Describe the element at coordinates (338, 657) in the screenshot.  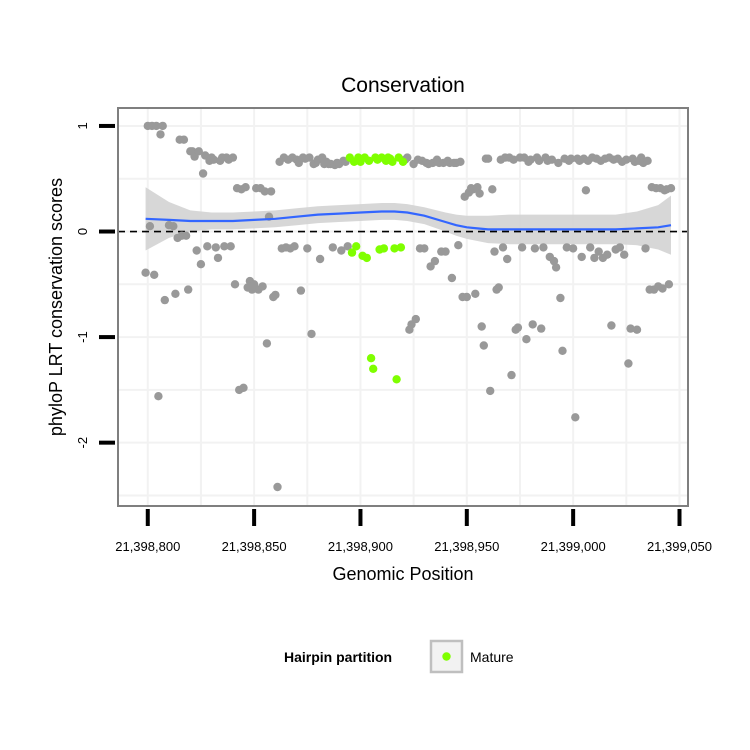
I see `legend-title: Hairpin partition` at that location.